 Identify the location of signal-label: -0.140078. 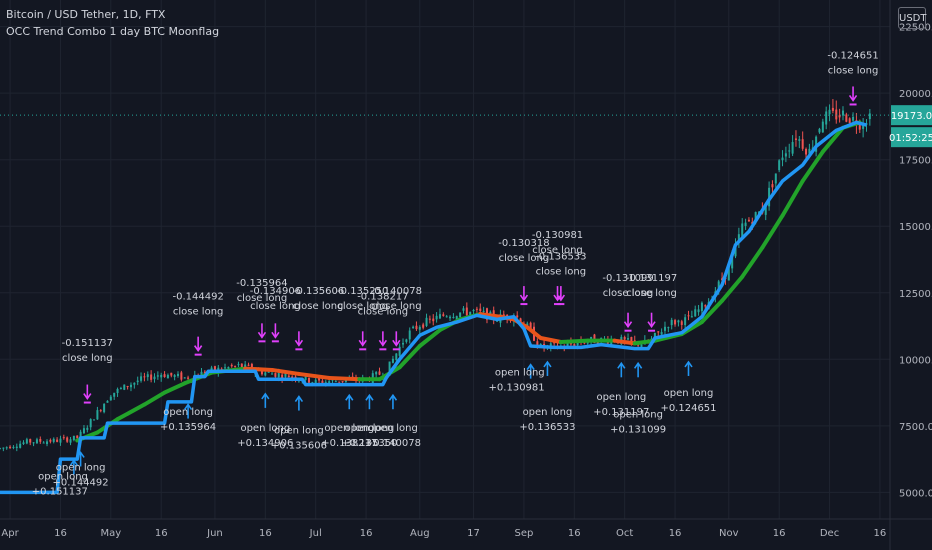
(396, 291).